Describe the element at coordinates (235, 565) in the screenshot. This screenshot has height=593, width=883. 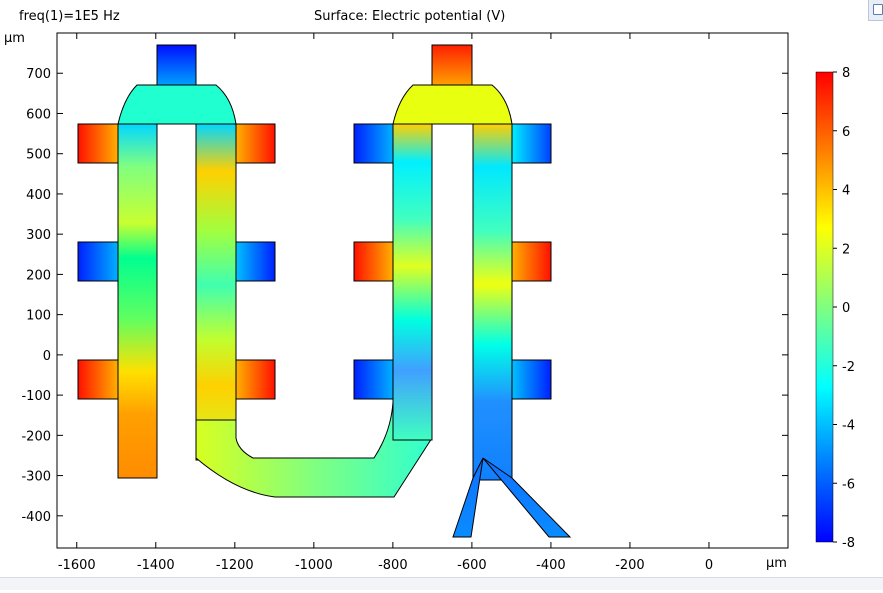
I see `x-tick-label: -1200` at that location.